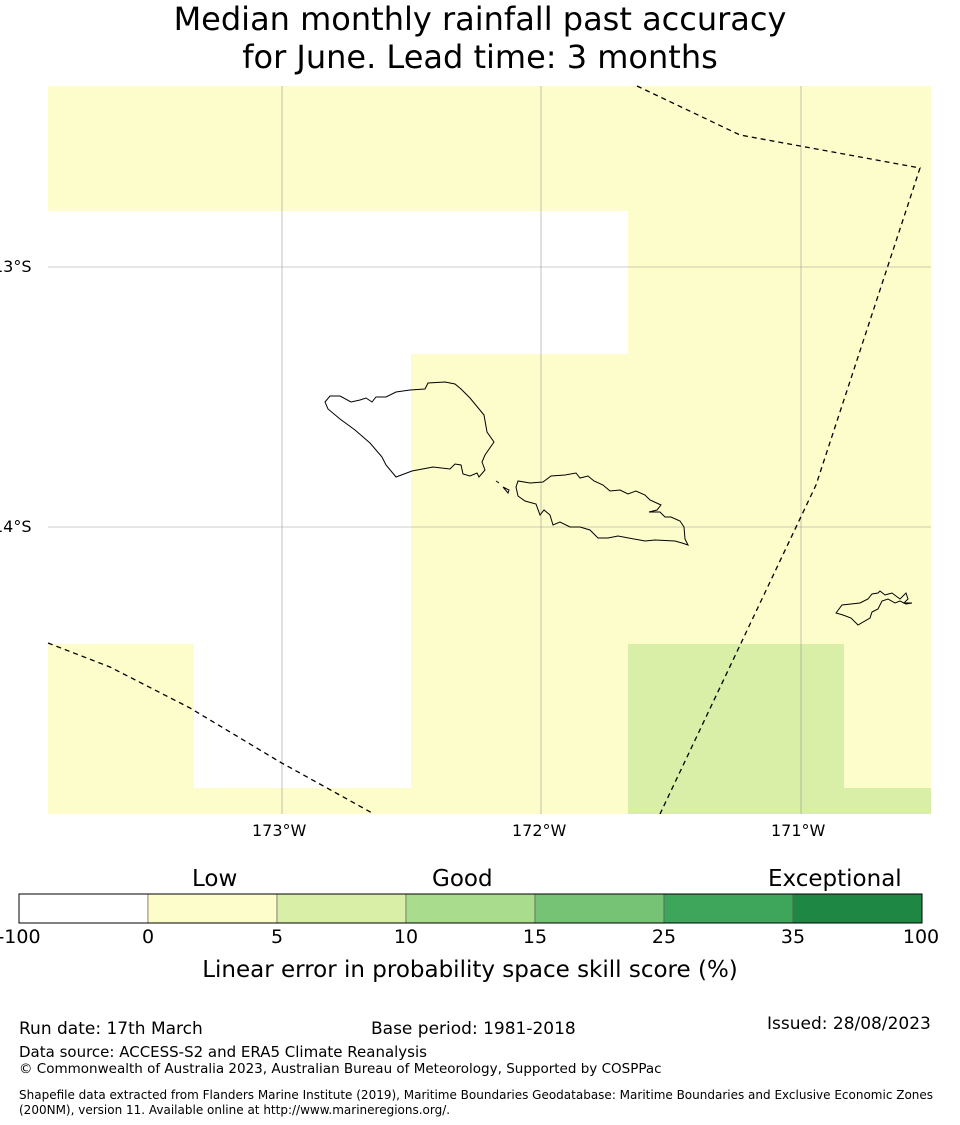 The image size is (960, 1125). What do you see at coordinates (535, 937) in the screenshot?
I see `colorbar-tick: 15` at bounding box center [535, 937].